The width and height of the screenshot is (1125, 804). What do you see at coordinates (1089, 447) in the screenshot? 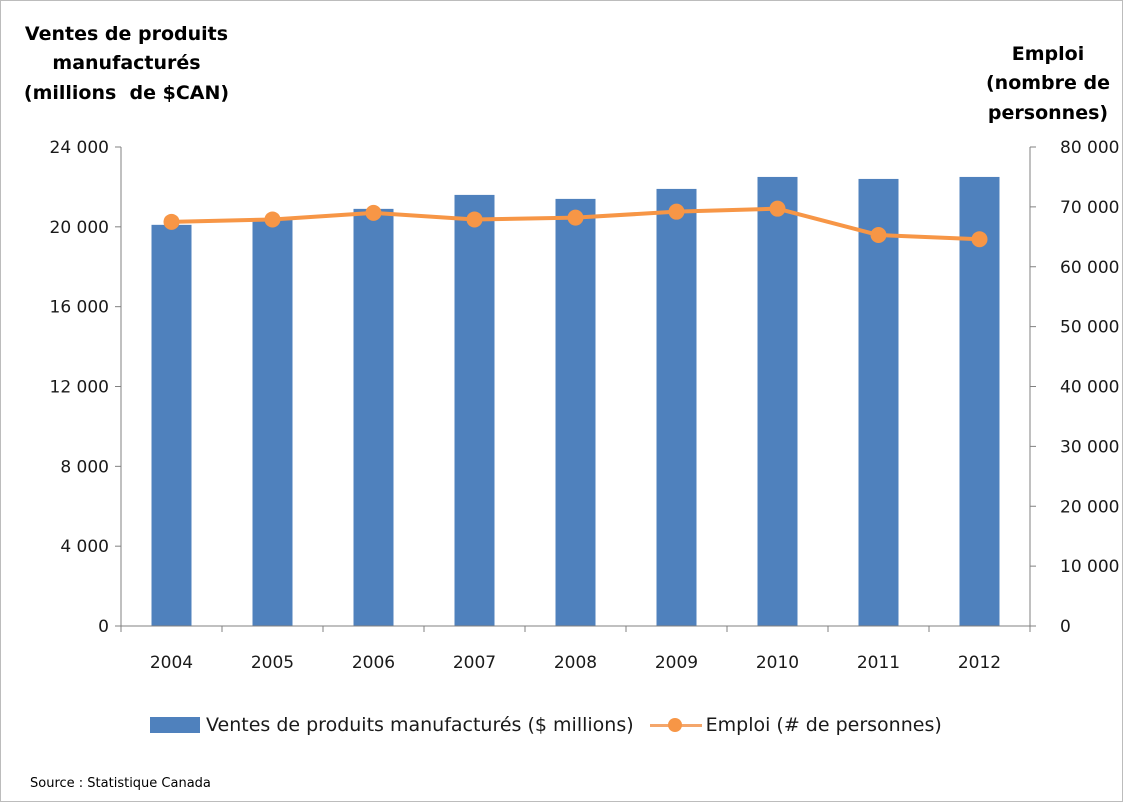
I see `right-tick-label: 30 000` at bounding box center [1089, 447].